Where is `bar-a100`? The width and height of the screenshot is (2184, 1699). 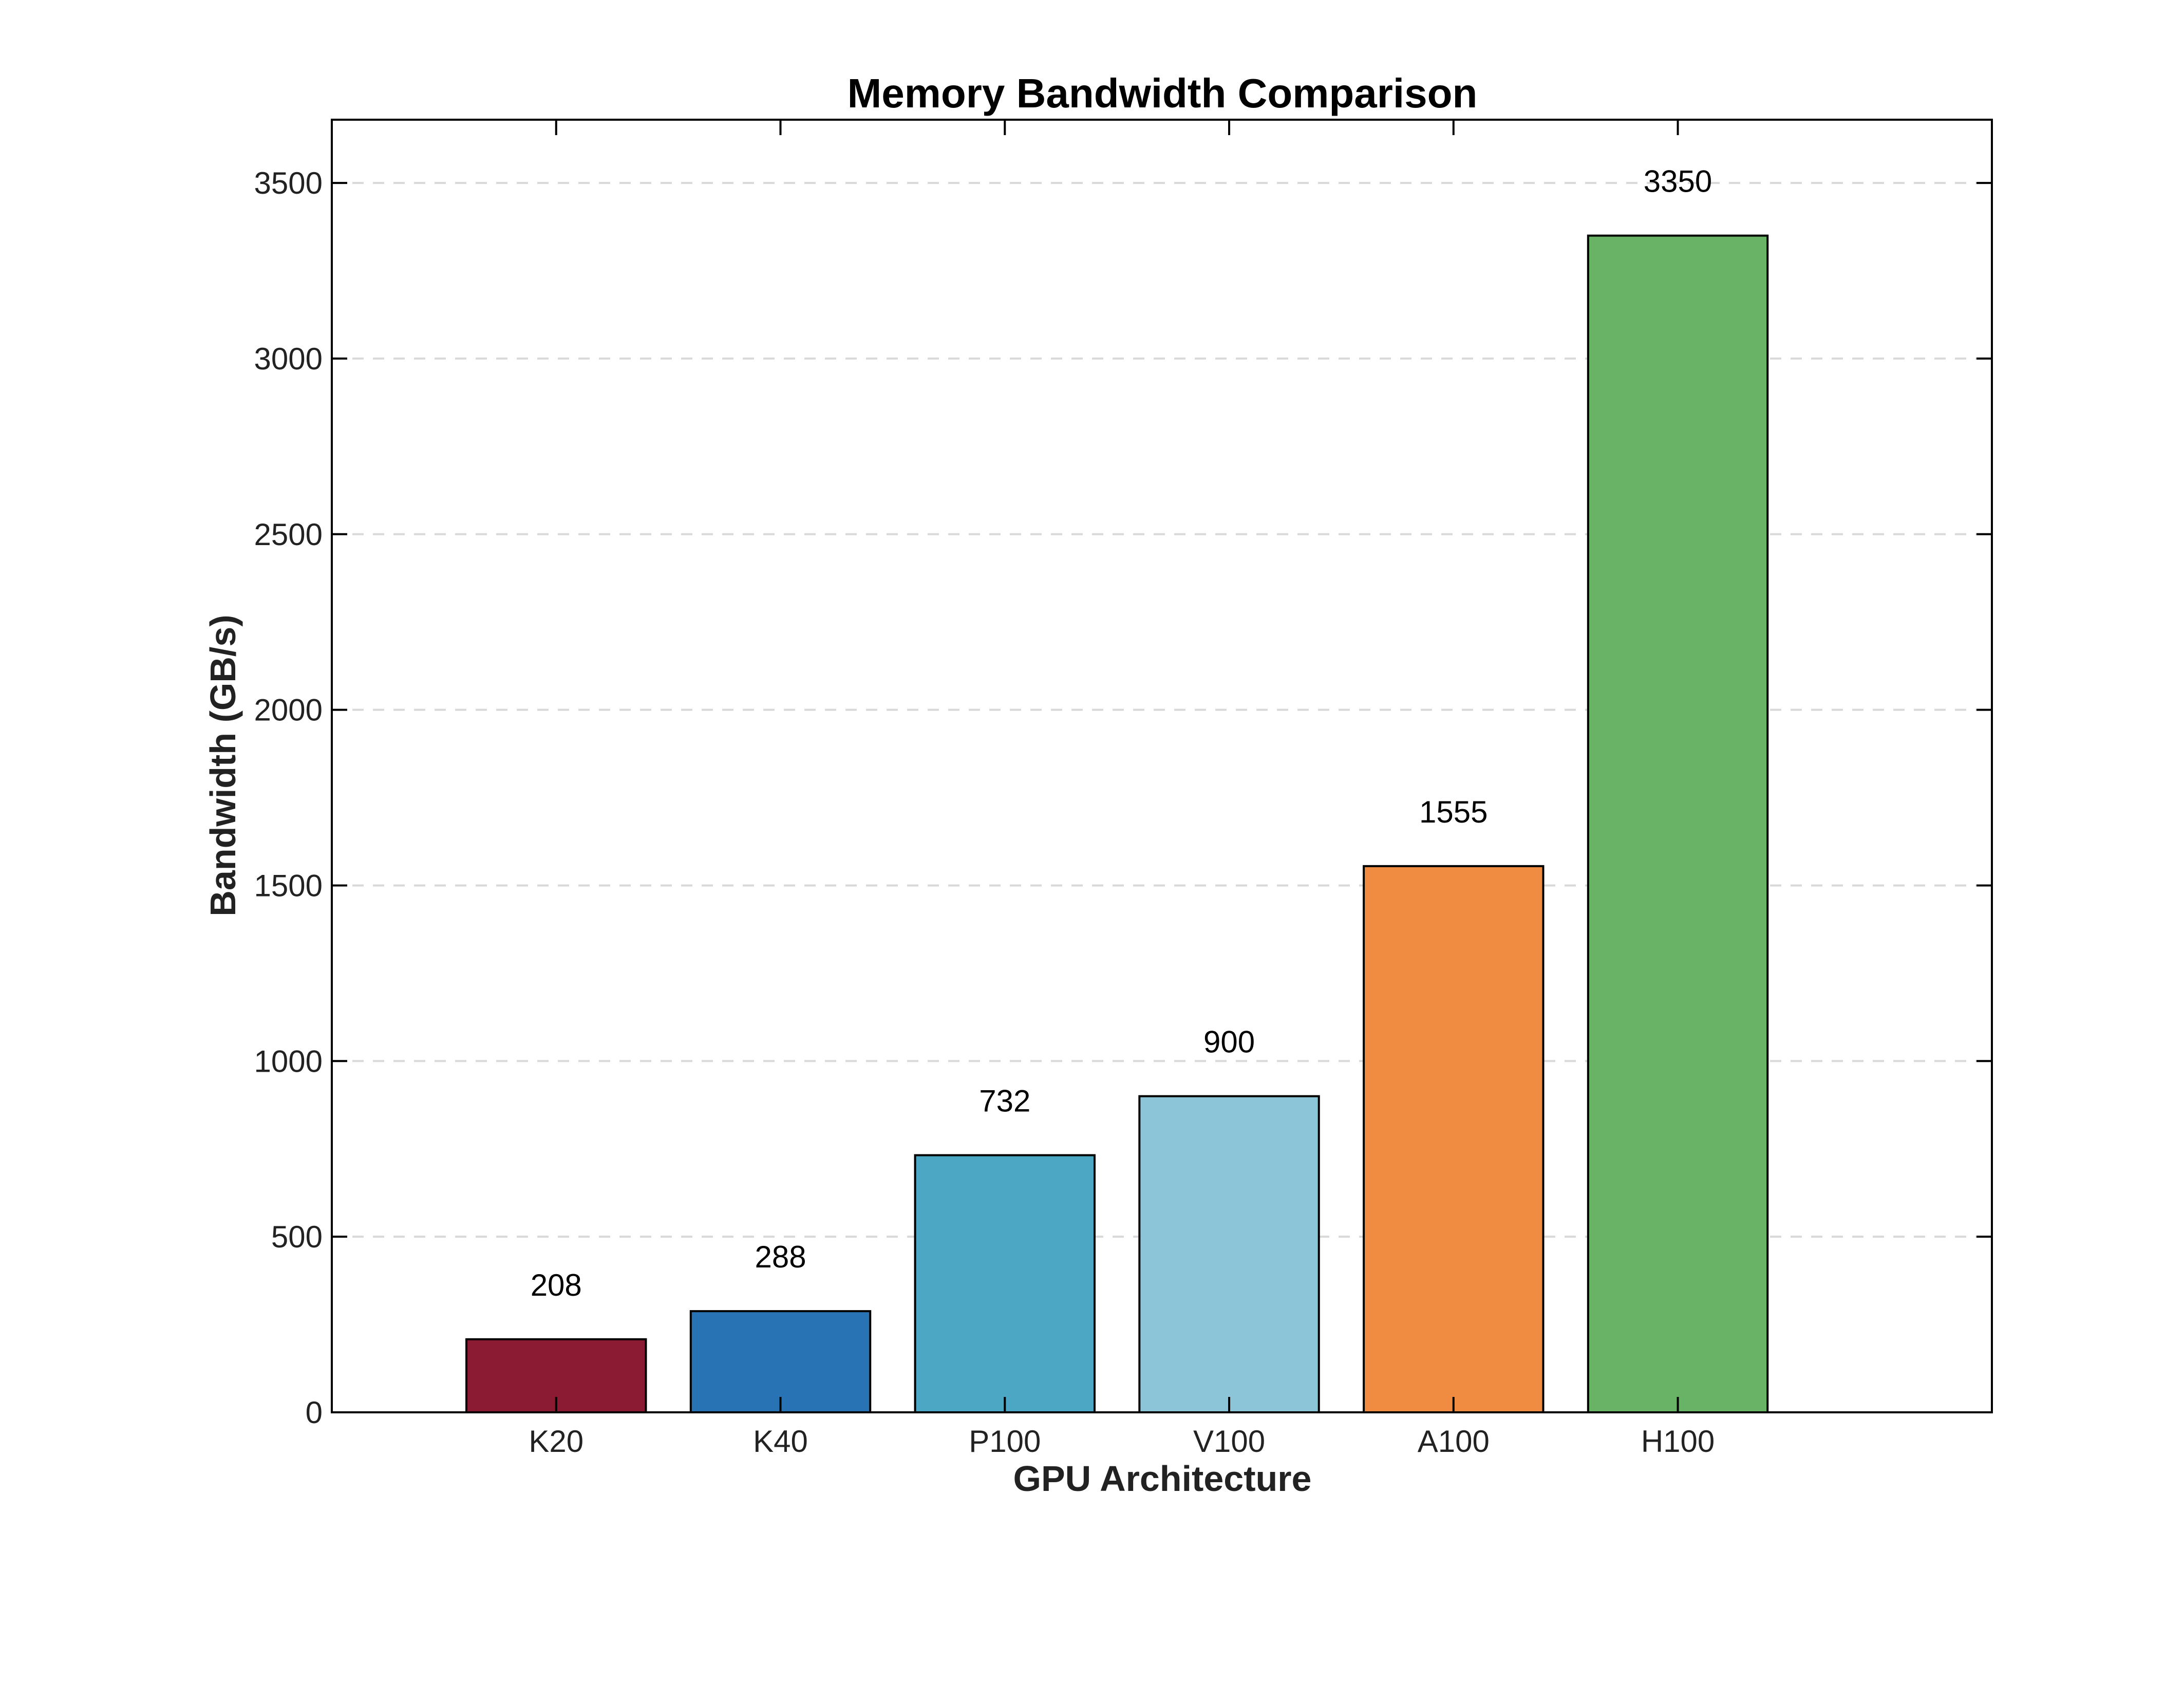
bar-a100 is located at coordinates (1454, 1139).